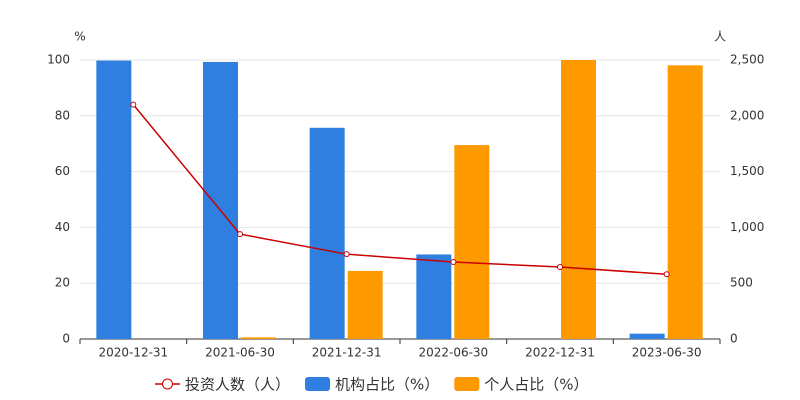 This screenshot has height=400, width=800. What do you see at coordinates (720, 37) in the screenshot?
I see `y2-axis-unit: 人` at bounding box center [720, 37].